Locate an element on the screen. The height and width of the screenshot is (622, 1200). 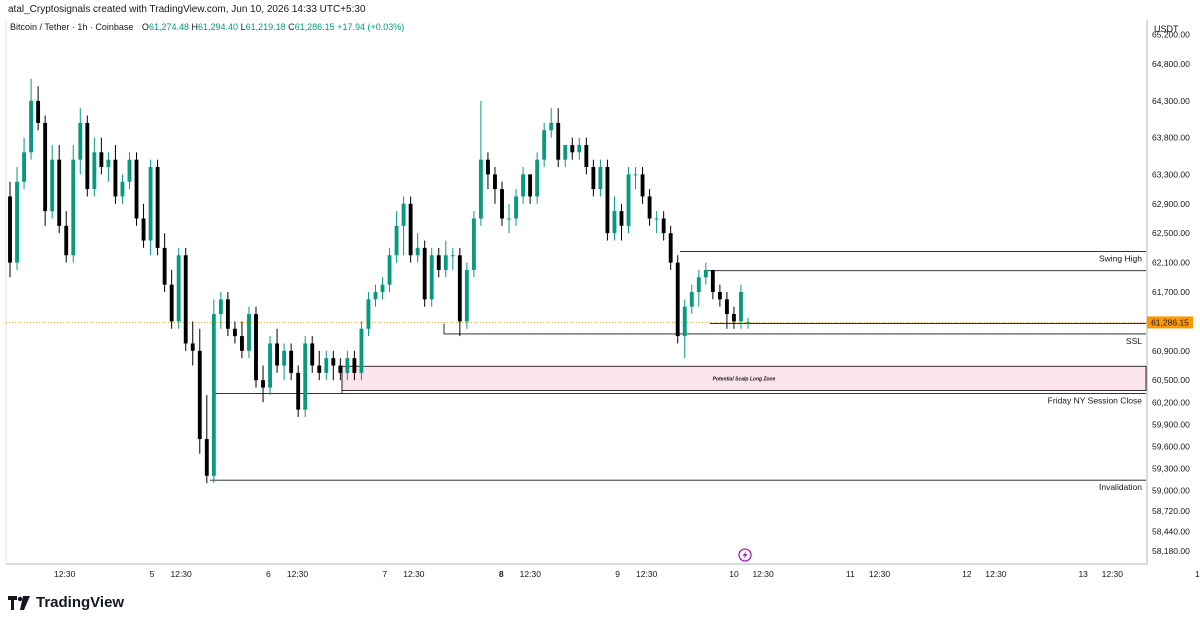
y-tick-label: 59,300.00 is located at coordinates (1171, 468).